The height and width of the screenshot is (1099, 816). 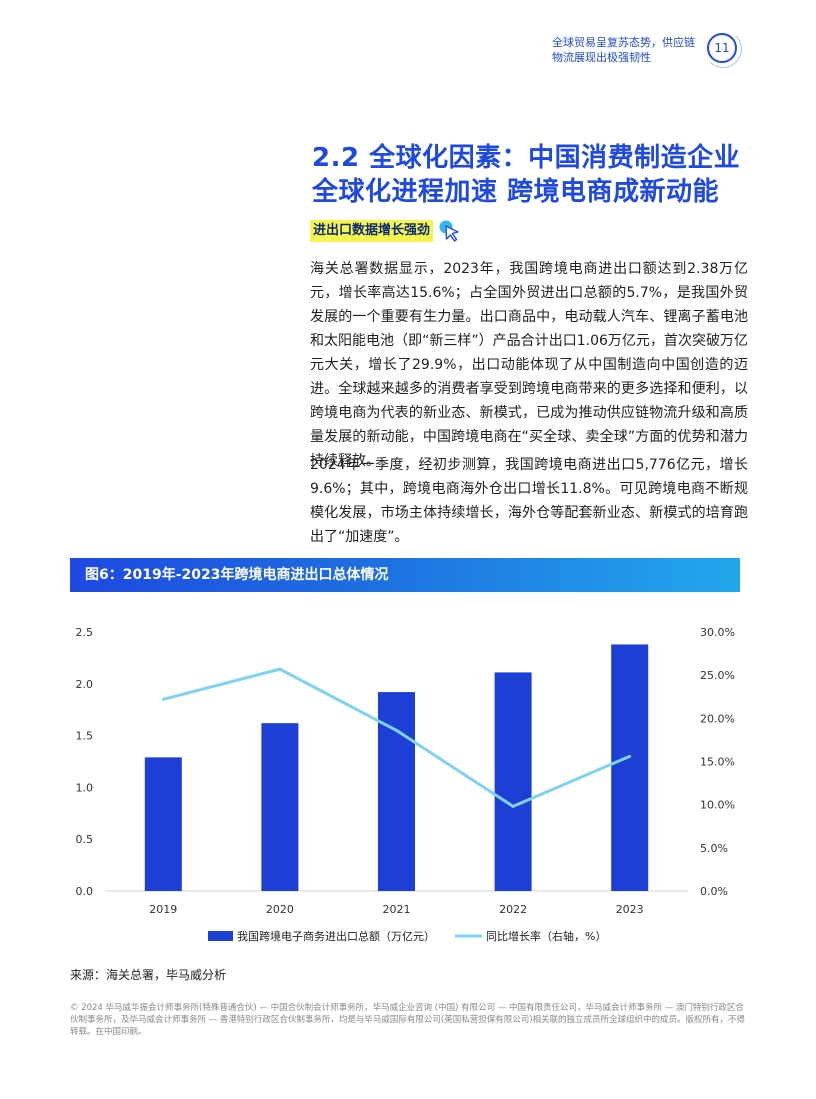 What do you see at coordinates (546, 936) in the screenshot?
I see `legend-line-label: 同比增长率（右轴，%）` at bounding box center [546, 936].